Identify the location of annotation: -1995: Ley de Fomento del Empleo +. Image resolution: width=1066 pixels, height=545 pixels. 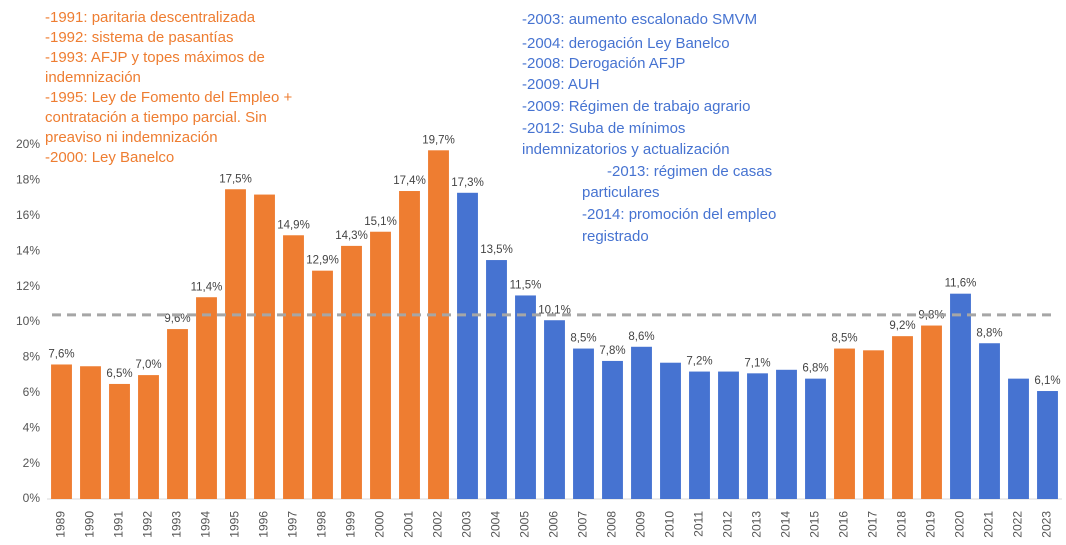
(168, 97).